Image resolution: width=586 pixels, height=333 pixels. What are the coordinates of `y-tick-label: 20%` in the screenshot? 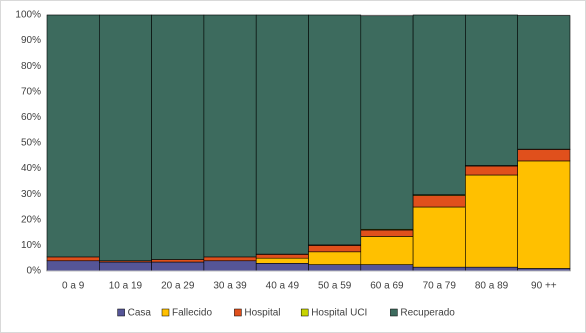 It's located at (31, 219).